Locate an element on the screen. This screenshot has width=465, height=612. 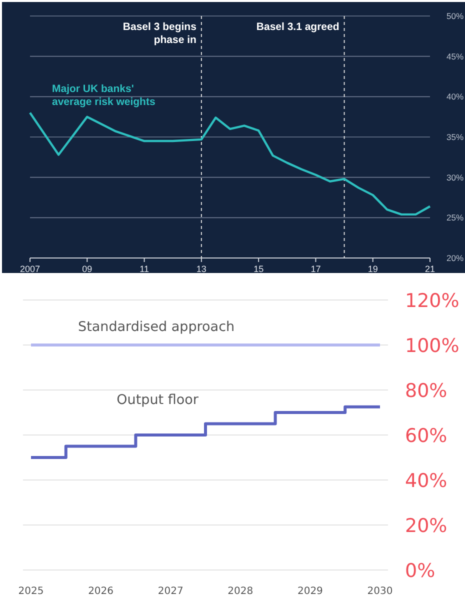
y-tick-label: 80% is located at coordinates (426, 391).